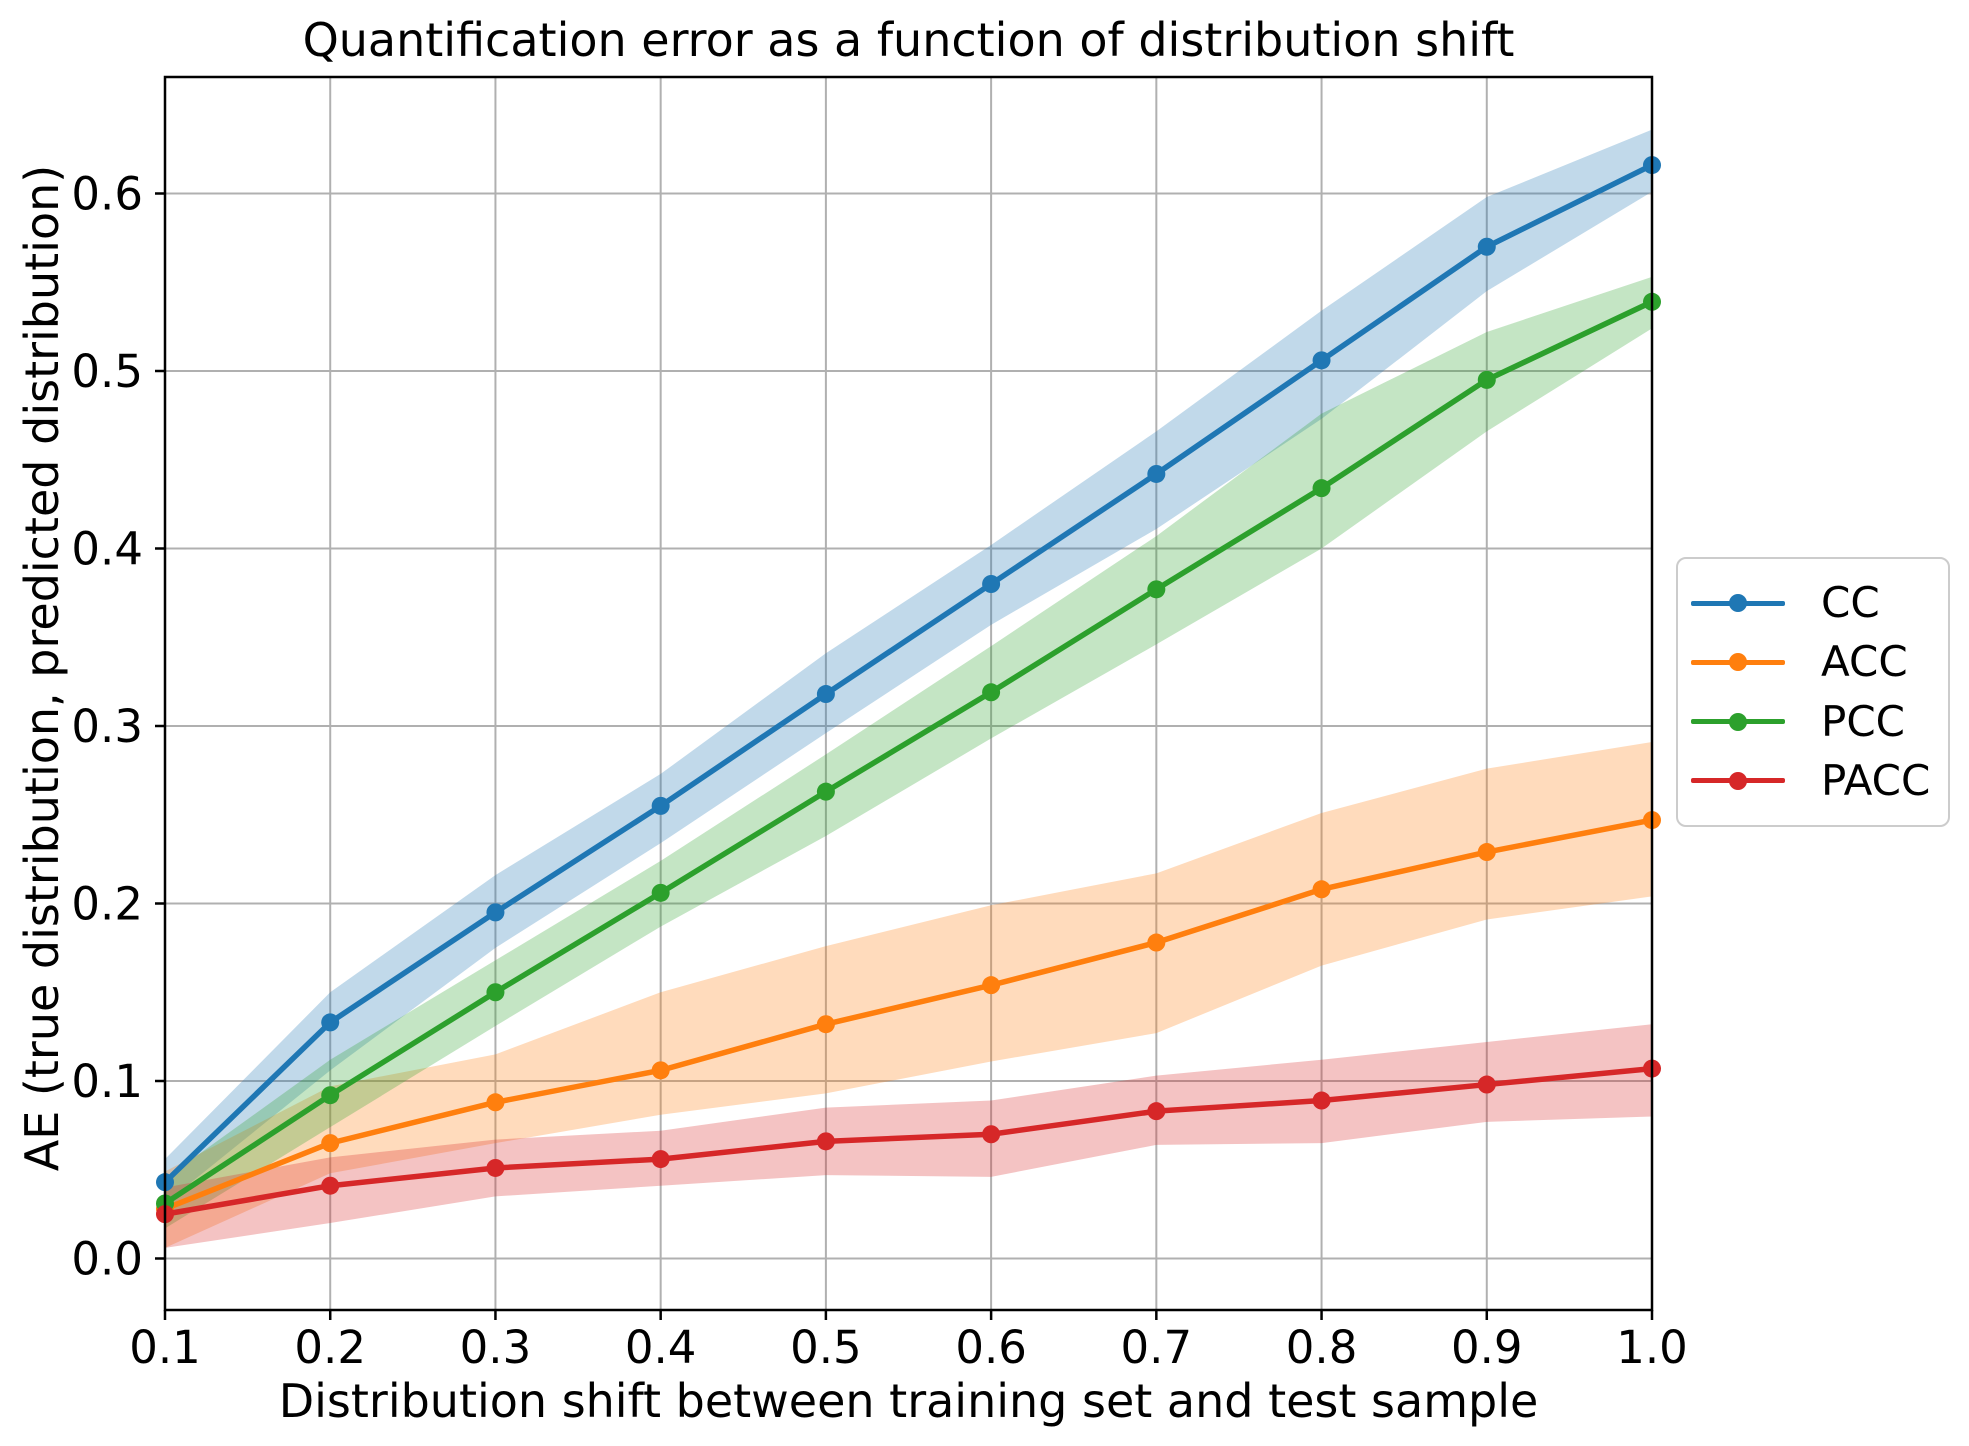 This screenshot has width=1969, height=1446. I want to click on y-tick-label: 0.4, so click(107, 549).